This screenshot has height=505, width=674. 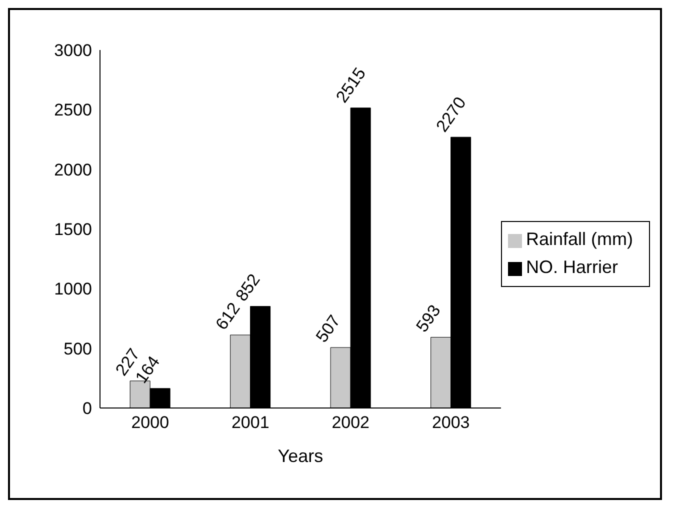 I want to click on x-axis-title: Years, so click(x=301, y=456).